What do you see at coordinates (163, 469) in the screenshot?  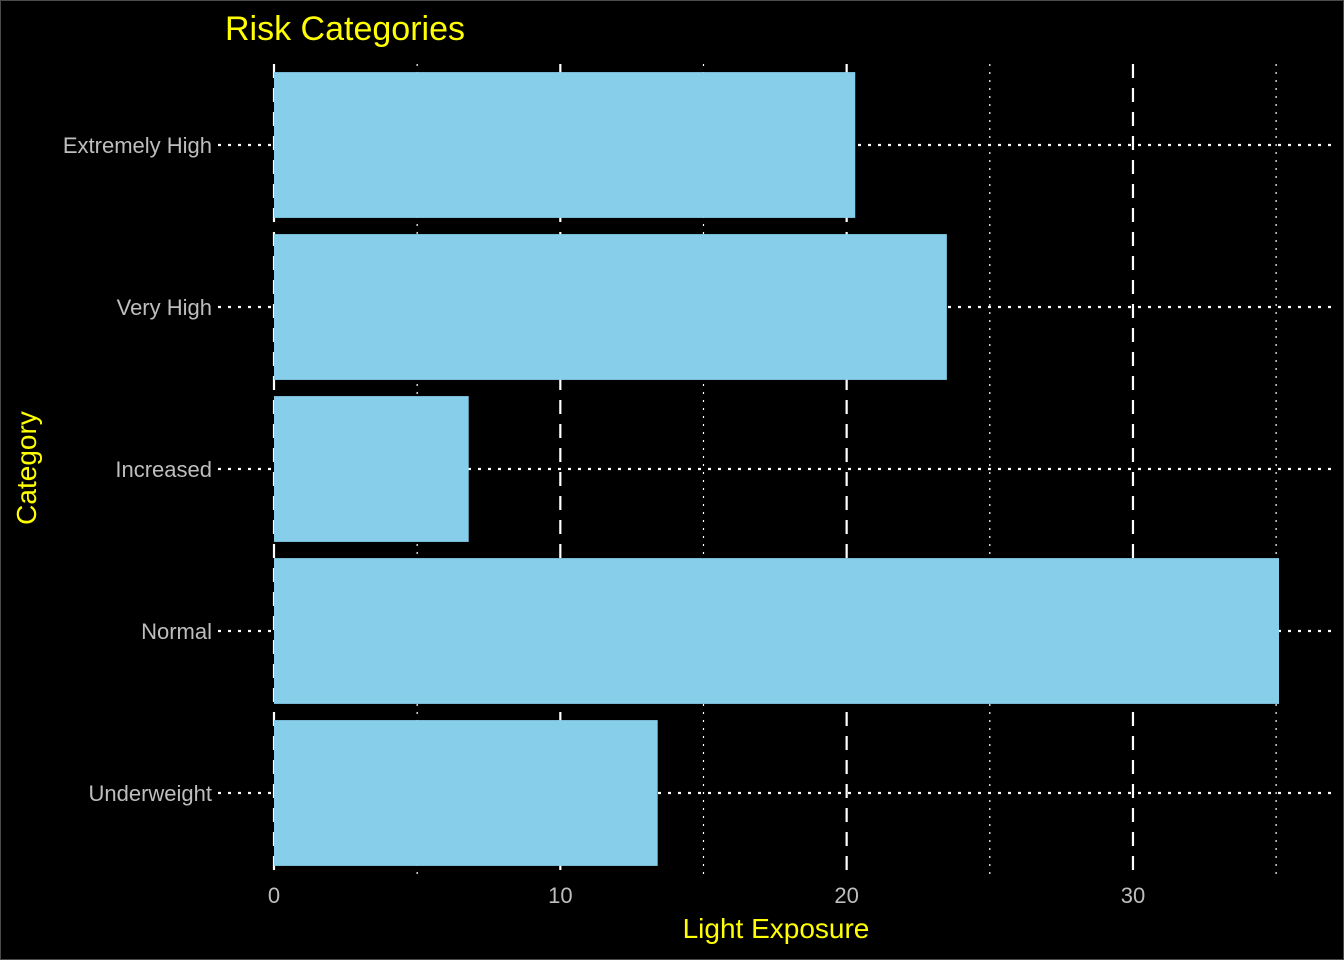 I see `y-tick-label: Increased` at bounding box center [163, 469].